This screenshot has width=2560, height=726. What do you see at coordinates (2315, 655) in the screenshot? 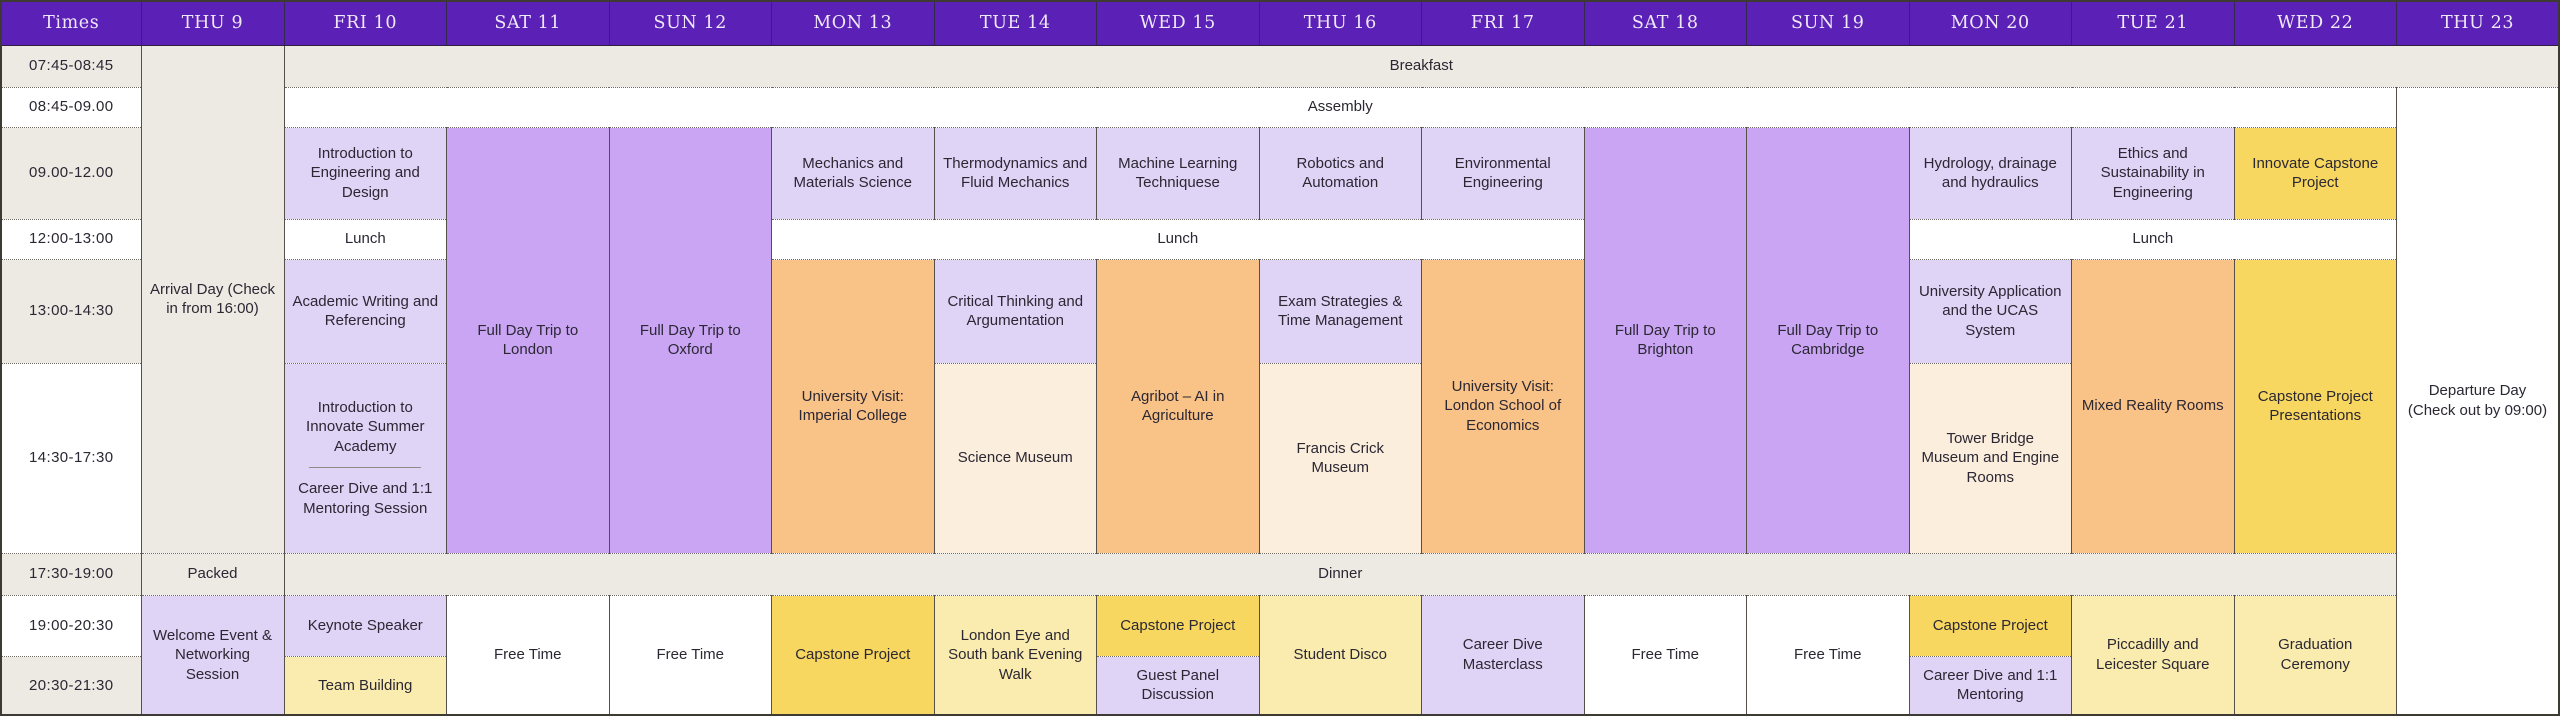
I see `cell-wed22-graduation-ceremony: Graduation Ceremony` at bounding box center [2315, 655].